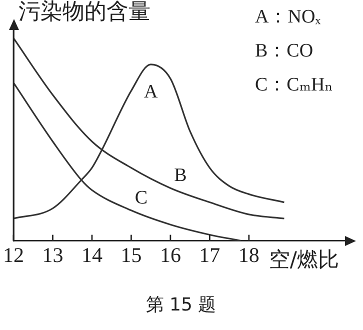  What do you see at coordinates (284, 51) in the screenshot?
I see `annotation: B：CO` at bounding box center [284, 51].